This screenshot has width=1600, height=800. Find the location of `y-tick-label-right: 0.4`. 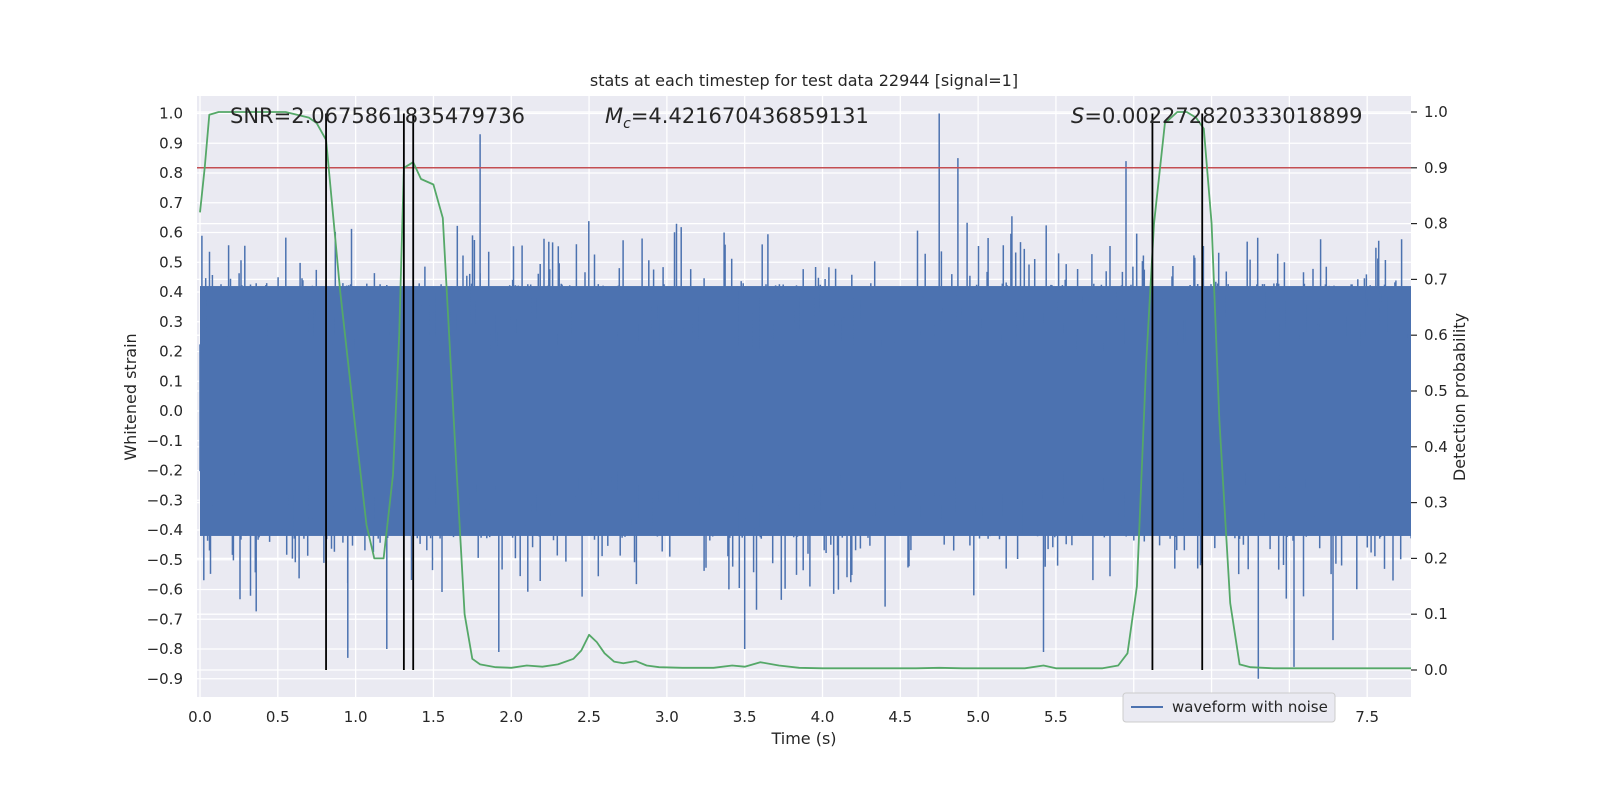

y-tick-label-right: 0.4 is located at coordinates (1436, 447).